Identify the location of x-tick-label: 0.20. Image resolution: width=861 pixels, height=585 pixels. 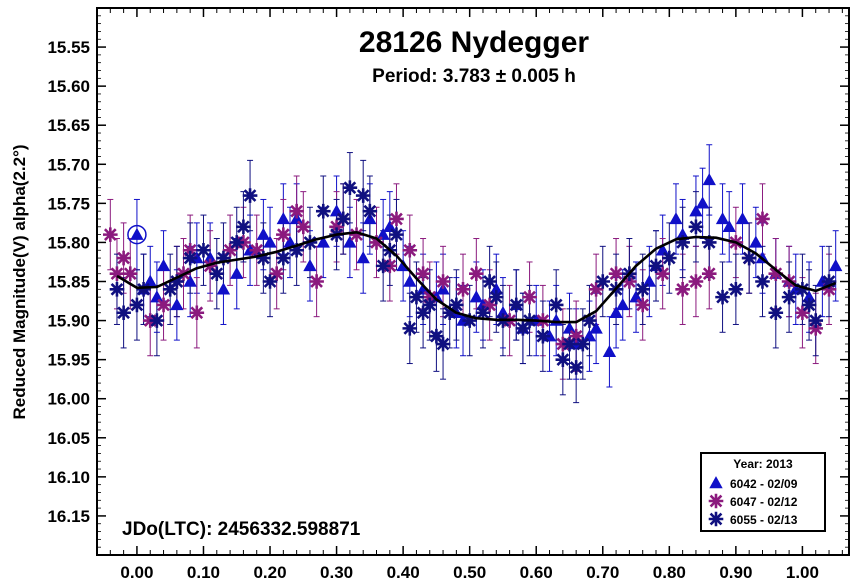
(269, 572).